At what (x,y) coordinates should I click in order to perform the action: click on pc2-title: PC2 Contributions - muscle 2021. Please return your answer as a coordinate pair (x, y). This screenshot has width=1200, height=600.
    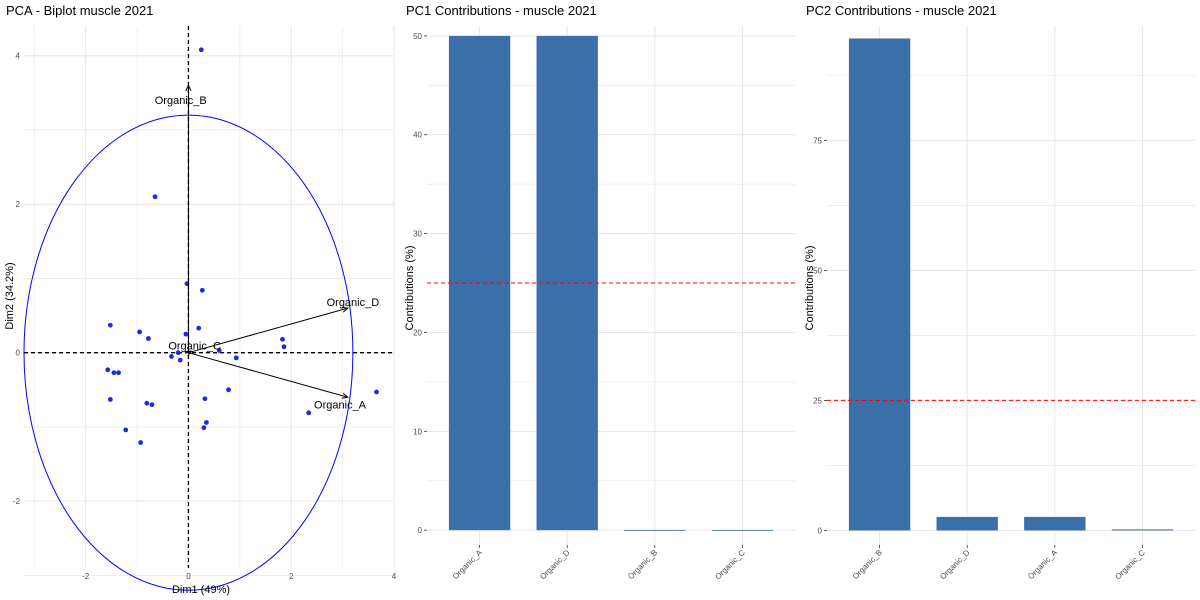
    Looking at the image, I should click on (901, 10).